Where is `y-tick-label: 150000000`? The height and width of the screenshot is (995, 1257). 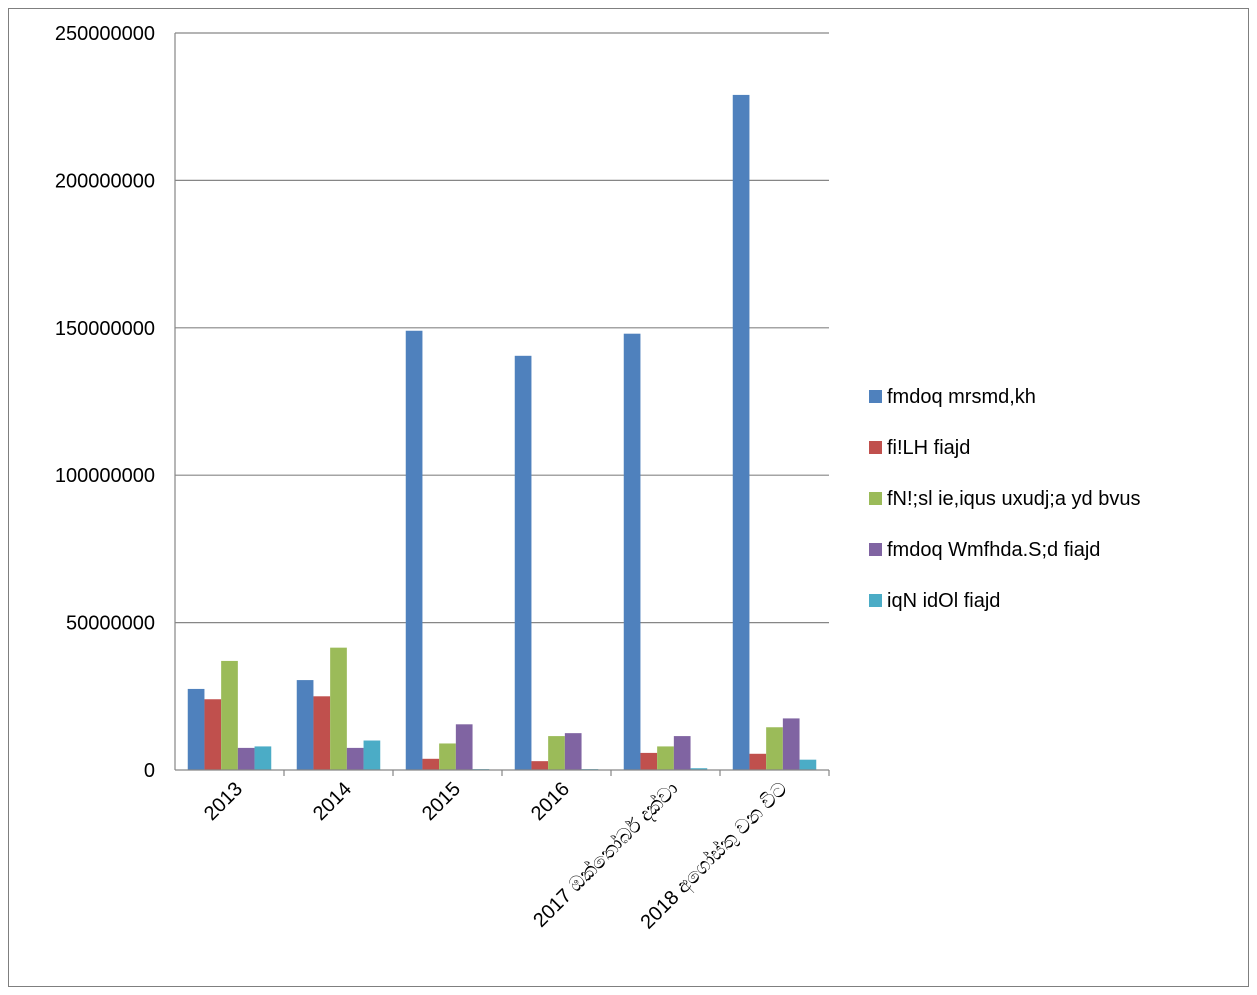
y-tick-label: 150000000 is located at coordinates (105, 329).